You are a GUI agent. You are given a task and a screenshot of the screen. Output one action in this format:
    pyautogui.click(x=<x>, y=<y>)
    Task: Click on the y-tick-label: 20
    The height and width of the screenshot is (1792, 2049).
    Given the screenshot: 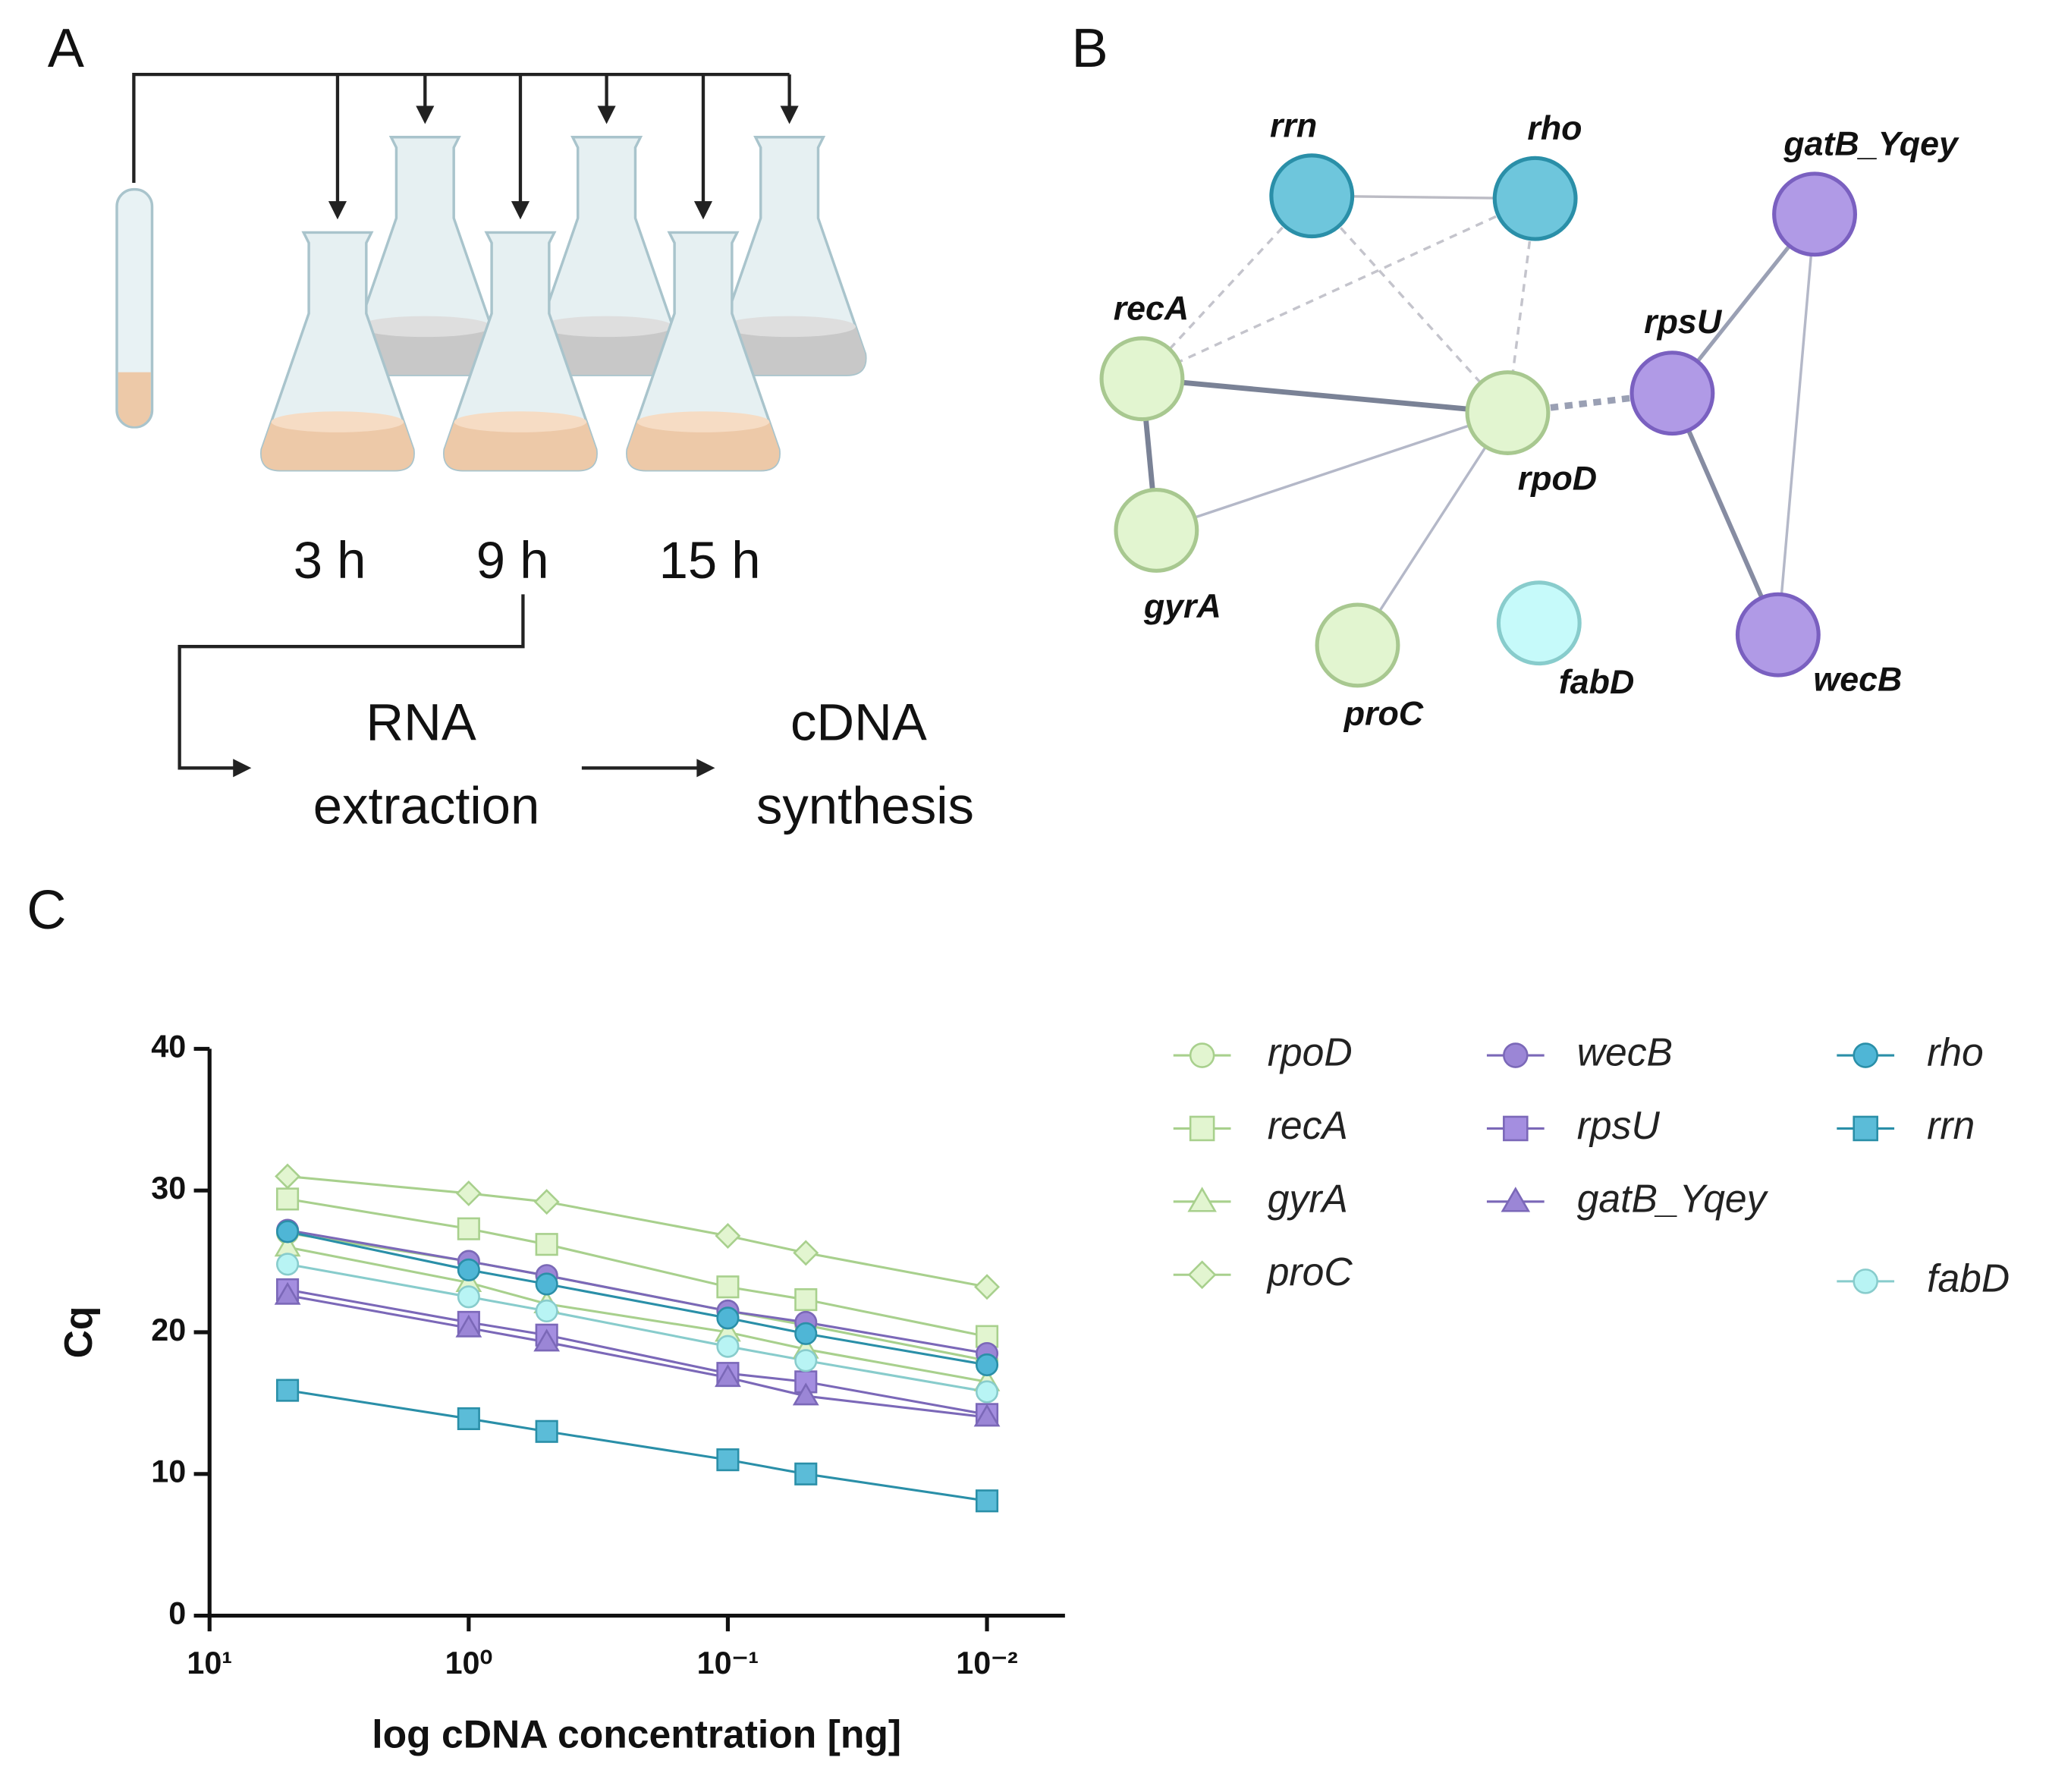 What is the action you would take?
    pyautogui.click(x=168, y=1330)
    